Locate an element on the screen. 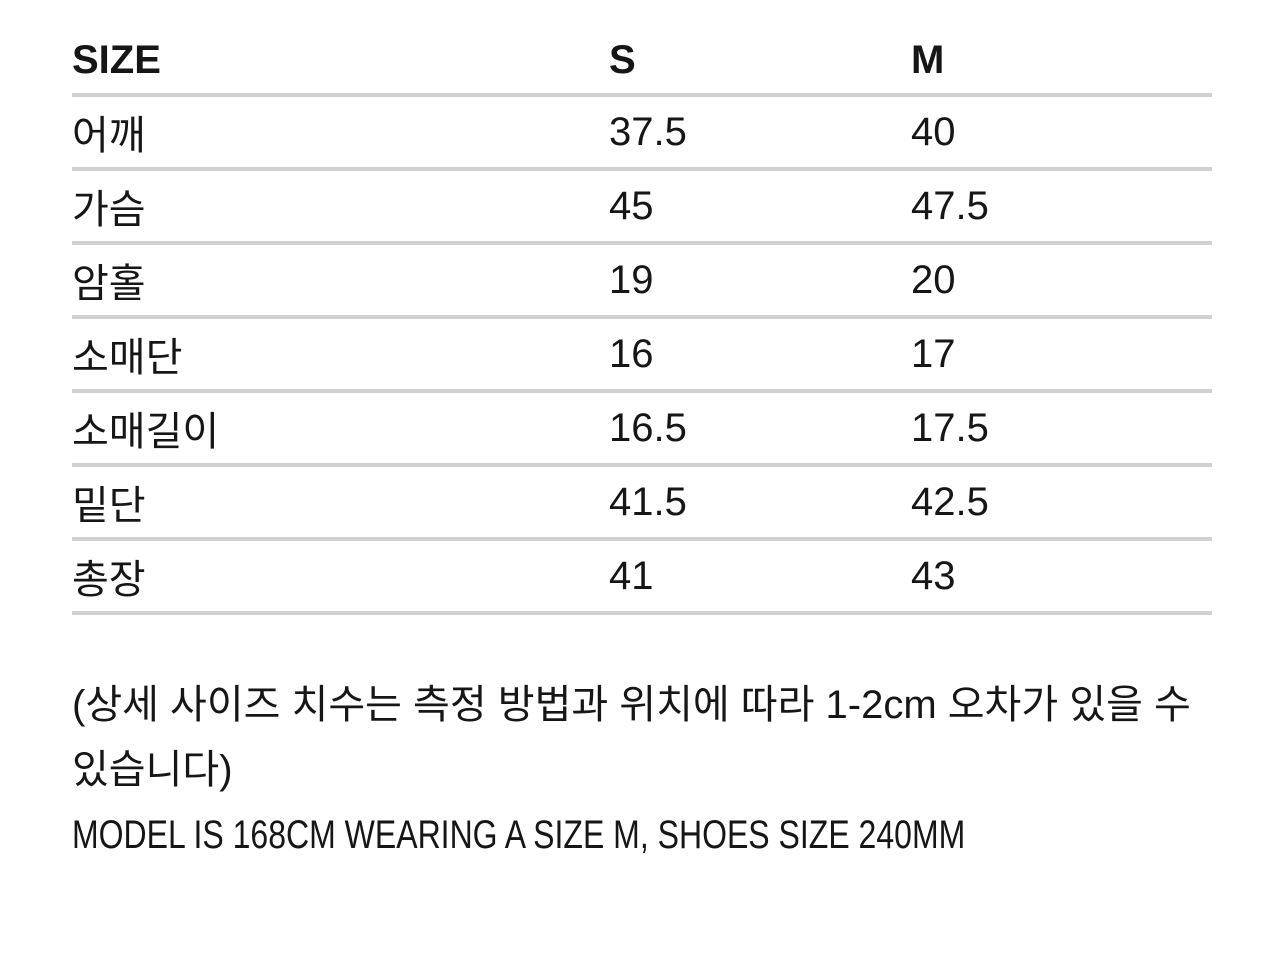  measurement-label: 밑단 is located at coordinates (340, 503).